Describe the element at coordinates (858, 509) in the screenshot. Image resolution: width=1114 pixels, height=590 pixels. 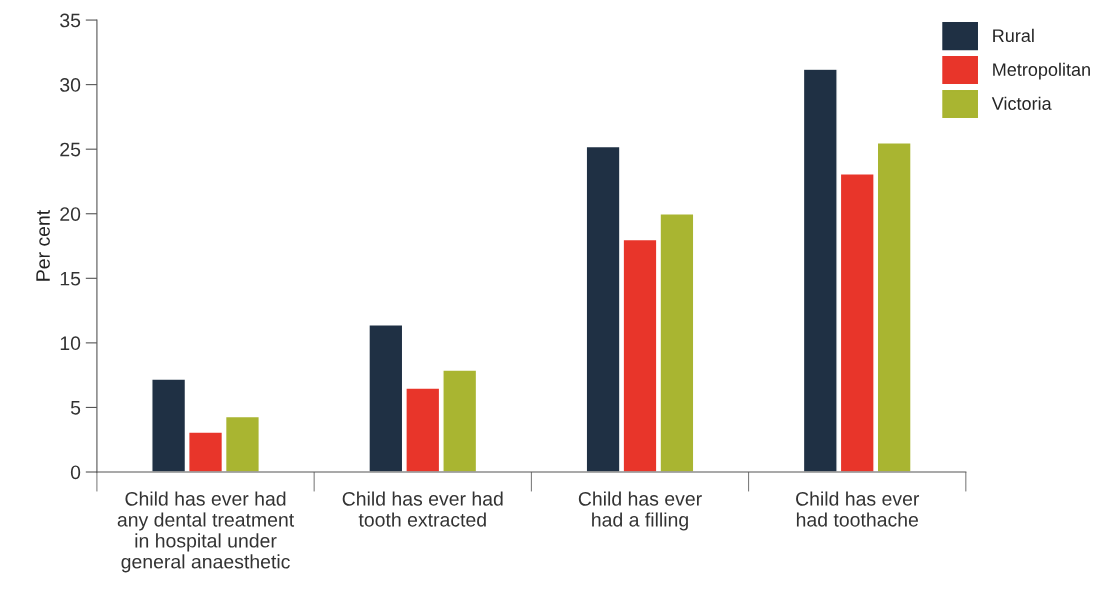
I see `x-tick-label: Child has ever had toothache` at that location.